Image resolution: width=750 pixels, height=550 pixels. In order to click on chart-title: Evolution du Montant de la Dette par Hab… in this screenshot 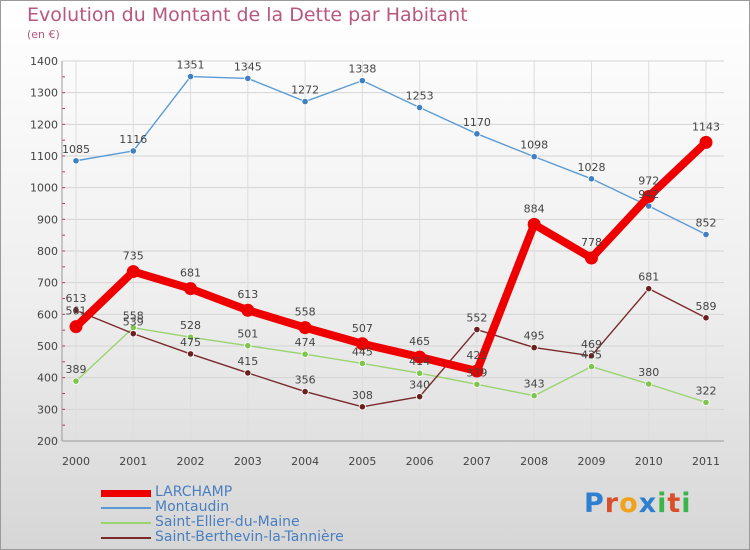, I will do `click(247, 15)`.